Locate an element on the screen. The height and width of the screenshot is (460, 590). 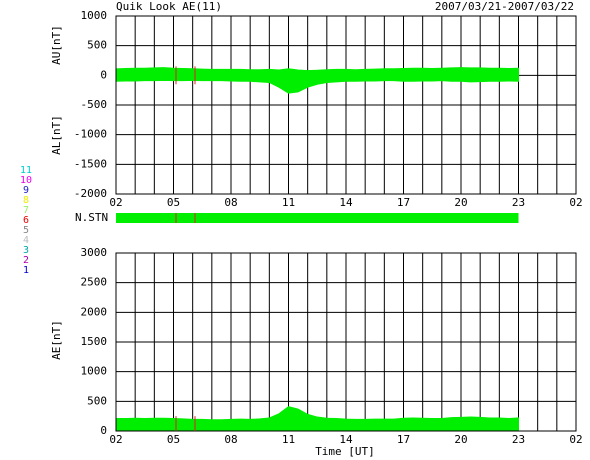
station-legend-label: 7 is located at coordinates (26, 210).